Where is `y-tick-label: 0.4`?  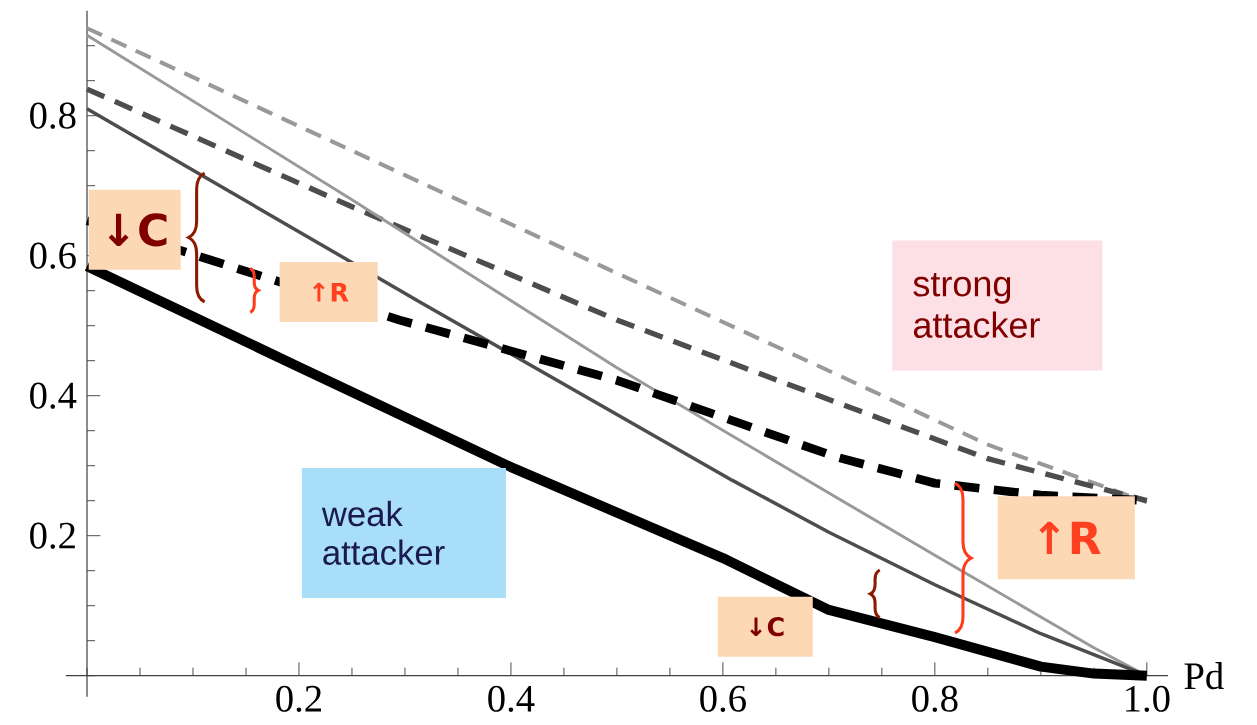 y-tick-label: 0.4 is located at coordinates (53, 395).